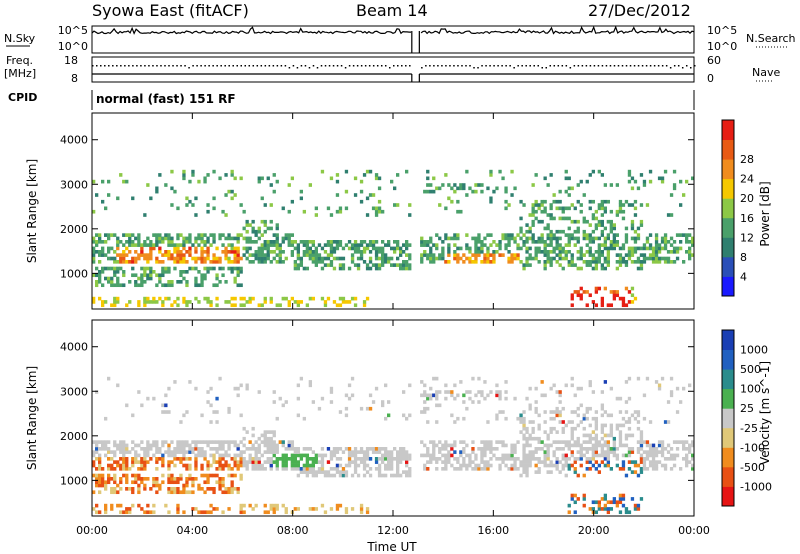 This screenshot has height=554, width=800. I want to click on colorbar-frame, so click(728, 208).